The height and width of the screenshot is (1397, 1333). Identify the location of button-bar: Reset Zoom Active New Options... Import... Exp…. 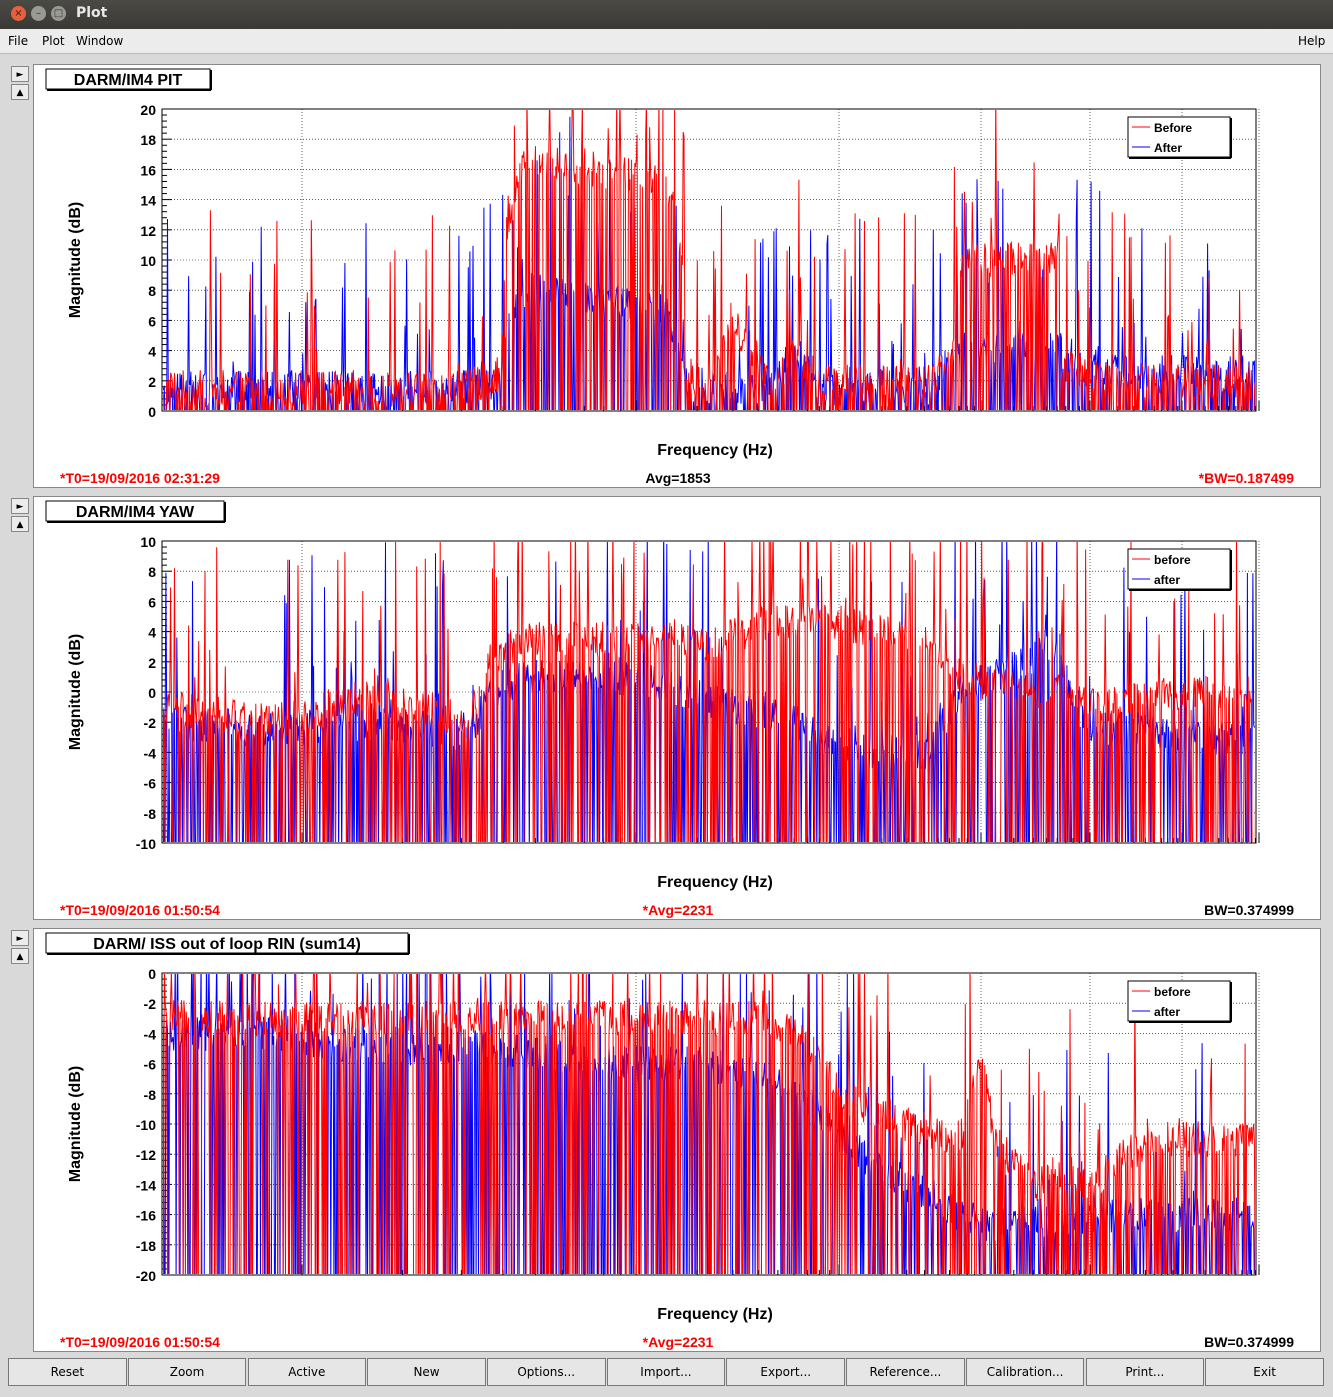
(666, 1373).